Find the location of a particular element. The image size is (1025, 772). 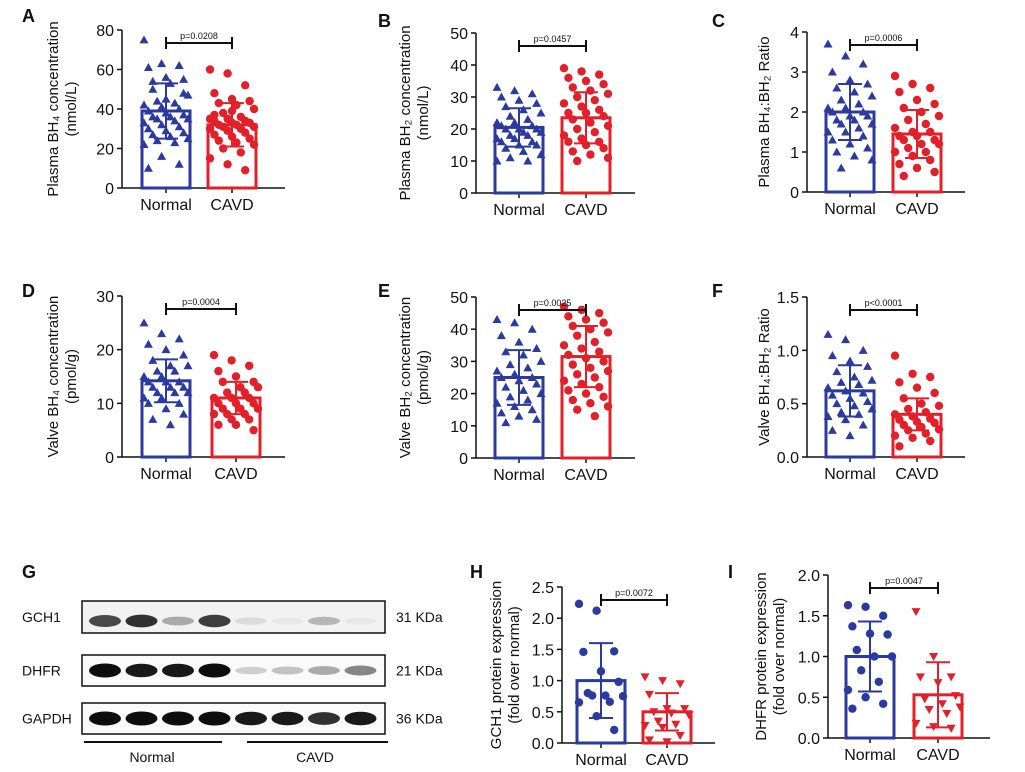

y-axis-label: Valve BH₂ concentration (pmol/g) is located at coordinates (414, 377).